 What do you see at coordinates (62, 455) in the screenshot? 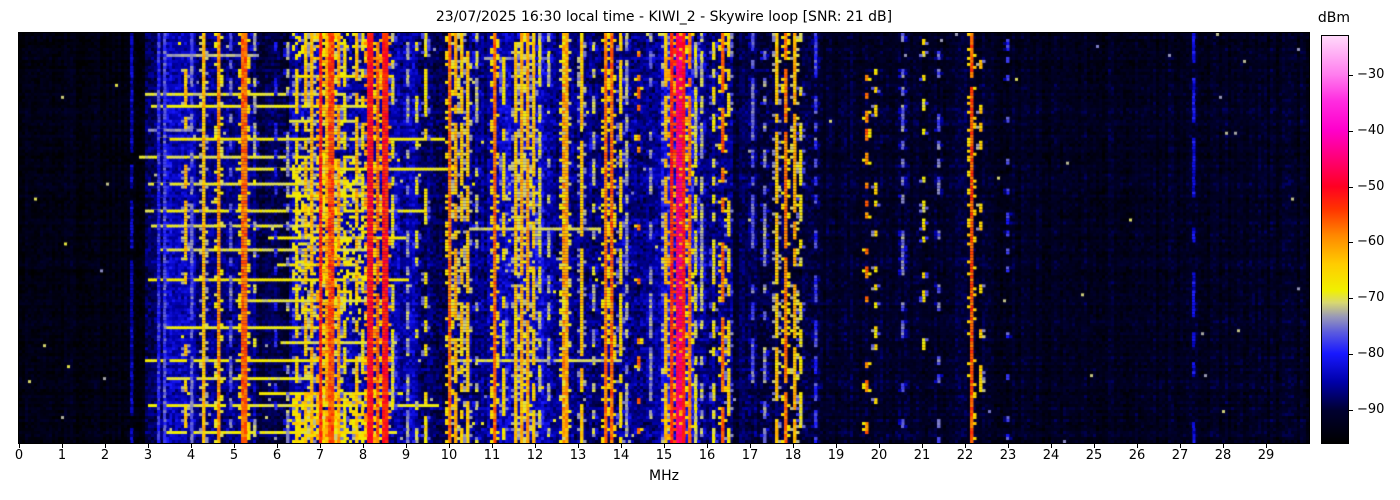
I see `x-tick-label: 1` at bounding box center [62, 455].